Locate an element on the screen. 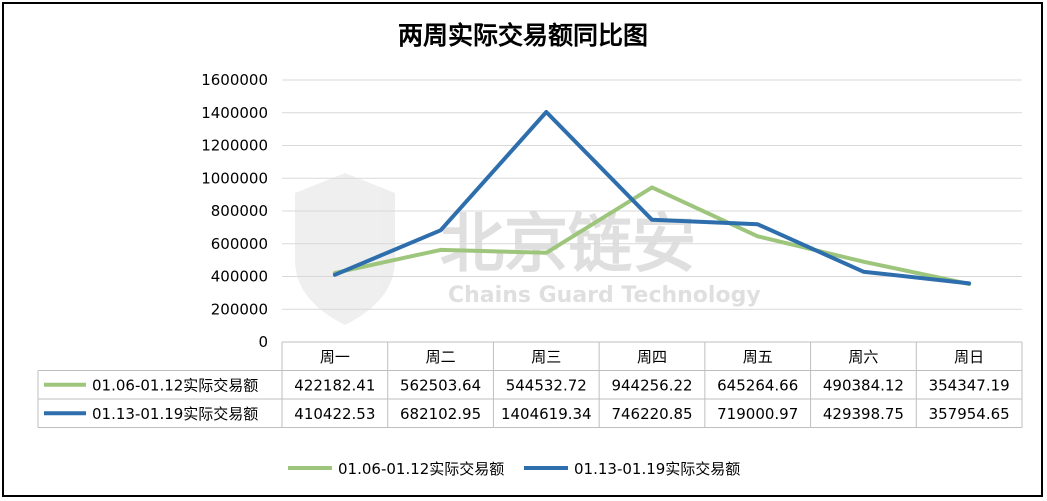  table-cell: 562503.64 is located at coordinates (440, 386).